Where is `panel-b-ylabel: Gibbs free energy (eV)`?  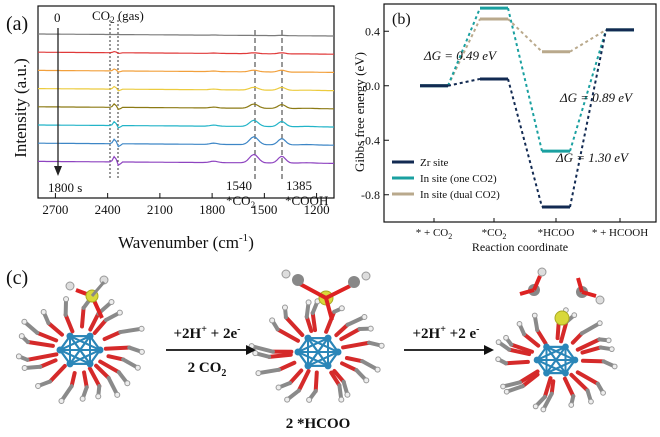
panel-b-ylabel: Gibbs free energy (eV) is located at coordinates (359, 112).